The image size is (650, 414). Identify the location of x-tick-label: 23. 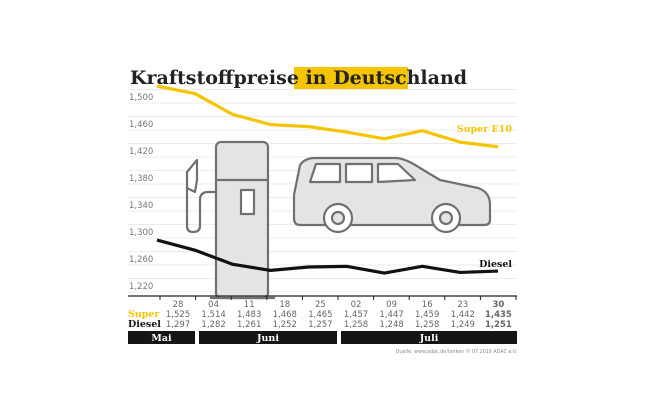
(462, 305).